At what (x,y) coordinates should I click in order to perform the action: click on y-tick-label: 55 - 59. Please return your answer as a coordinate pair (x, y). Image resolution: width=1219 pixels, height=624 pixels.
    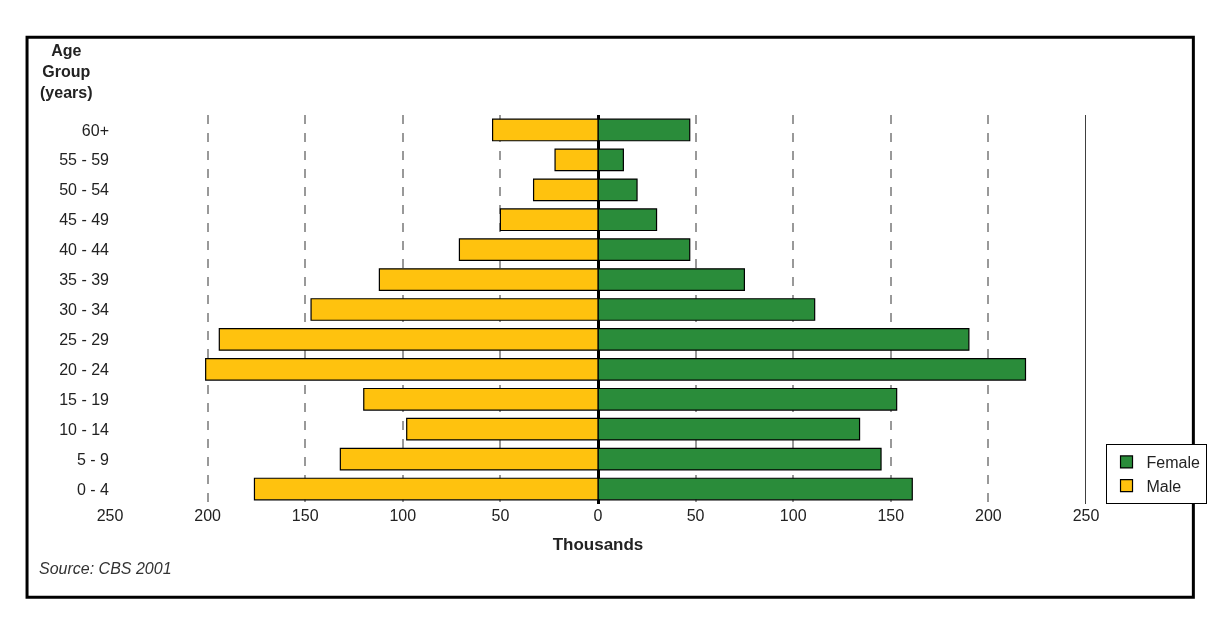
    Looking at the image, I should click on (84, 160).